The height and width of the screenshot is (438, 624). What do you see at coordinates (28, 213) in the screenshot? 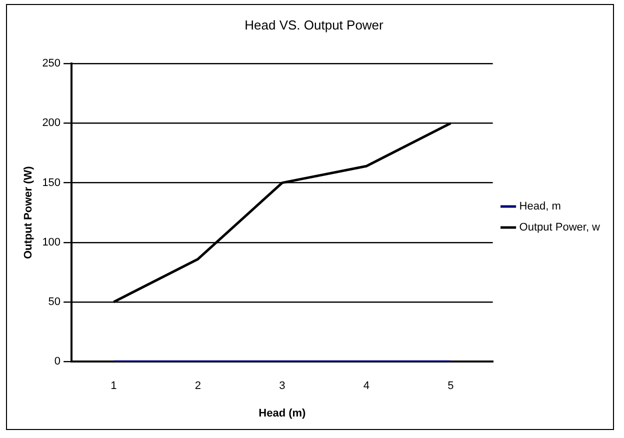
I see `y-axis-title: Output Power (W)` at bounding box center [28, 213].